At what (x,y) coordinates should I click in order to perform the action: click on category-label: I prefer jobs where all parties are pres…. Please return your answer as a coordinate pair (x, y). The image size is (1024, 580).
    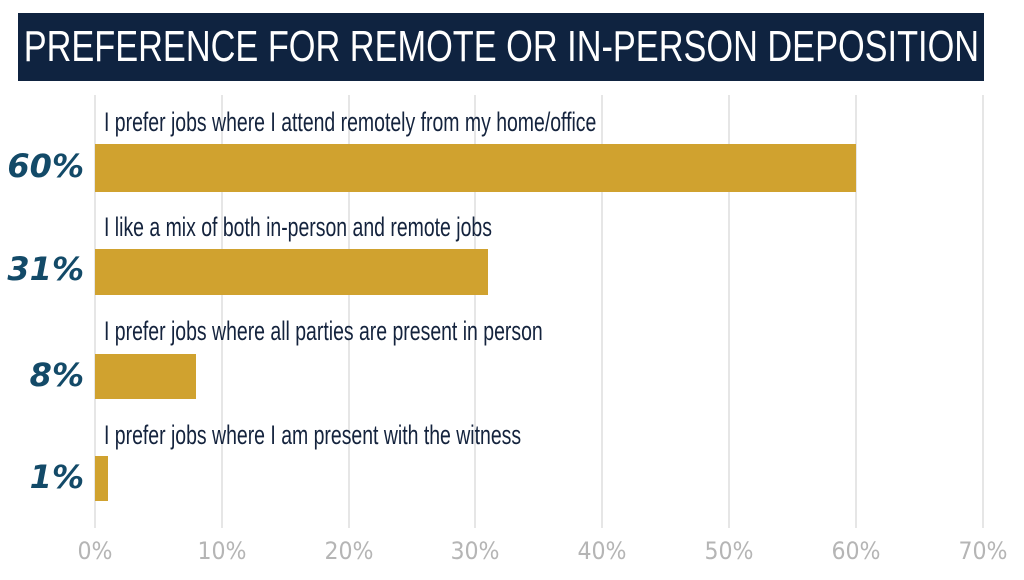
    Looking at the image, I should click on (323, 331).